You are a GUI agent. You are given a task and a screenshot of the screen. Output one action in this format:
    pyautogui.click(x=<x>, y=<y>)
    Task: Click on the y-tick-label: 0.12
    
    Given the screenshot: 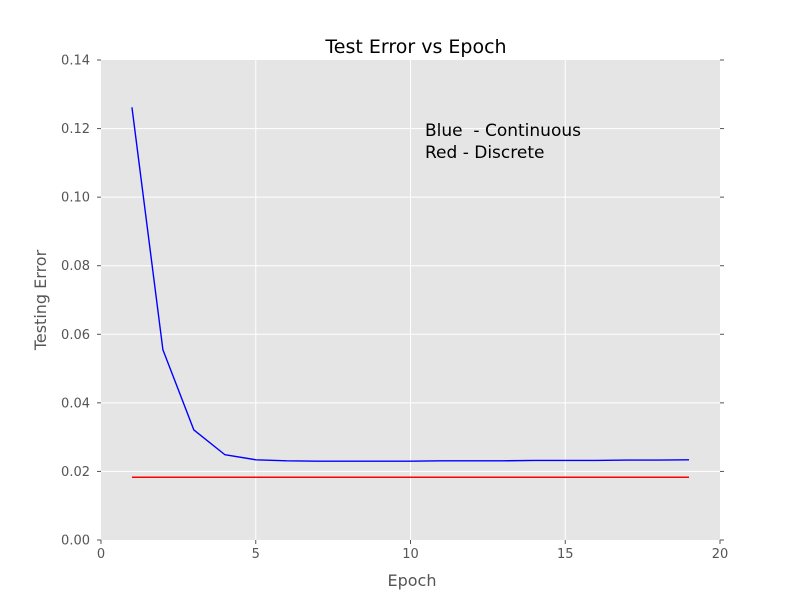 What is the action you would take?
    pyautogui.click(x=75, y=129)
    